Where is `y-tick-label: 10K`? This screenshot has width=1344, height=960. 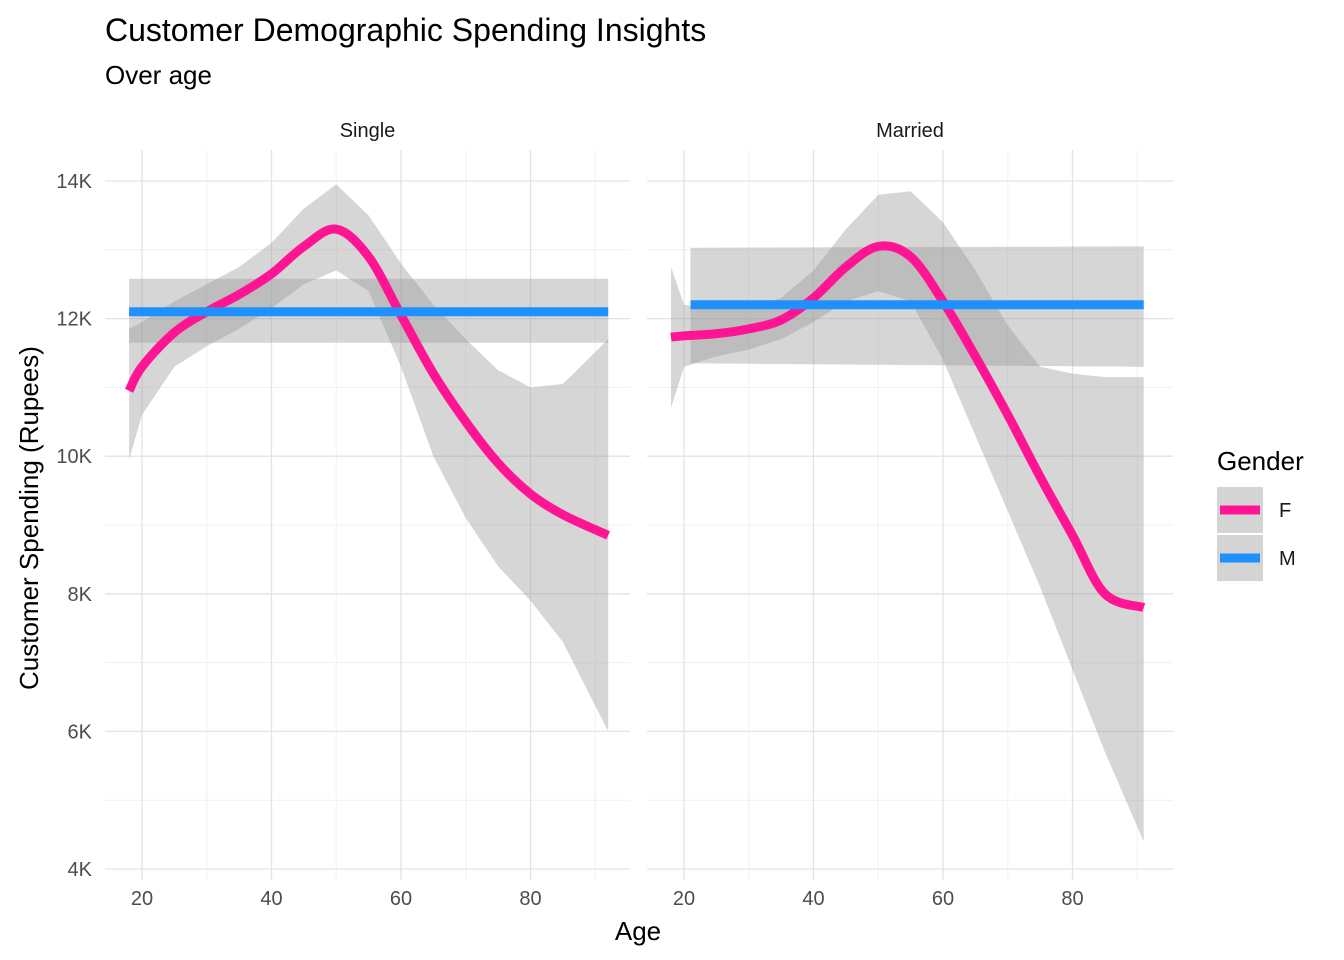 y-tick-label: 10K is located at coordinates (74, 457).